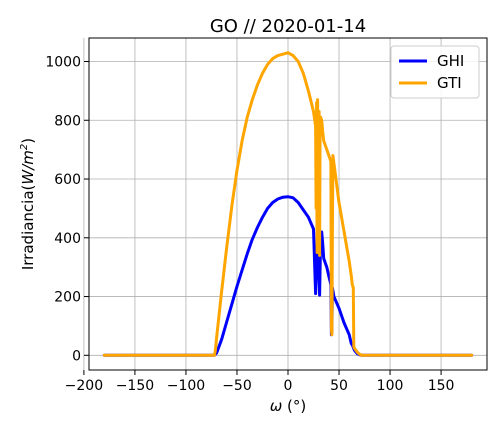 This screenshot has height=432, width=504. I want to click on legend: GHI GTI, so click(435, 72).